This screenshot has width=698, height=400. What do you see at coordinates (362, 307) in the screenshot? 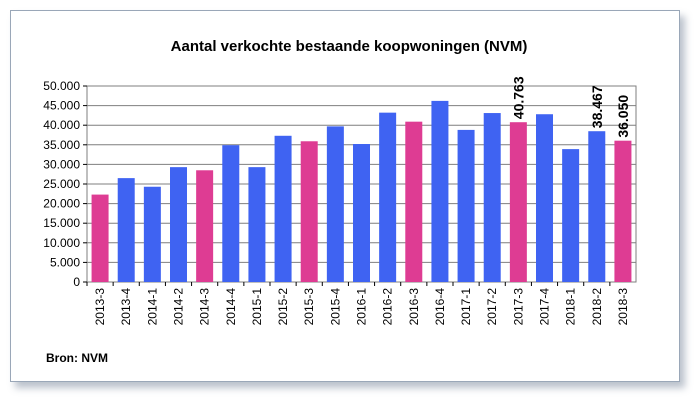
I see `x-tick-label: 2016-1` at bounding box center [362, 307].